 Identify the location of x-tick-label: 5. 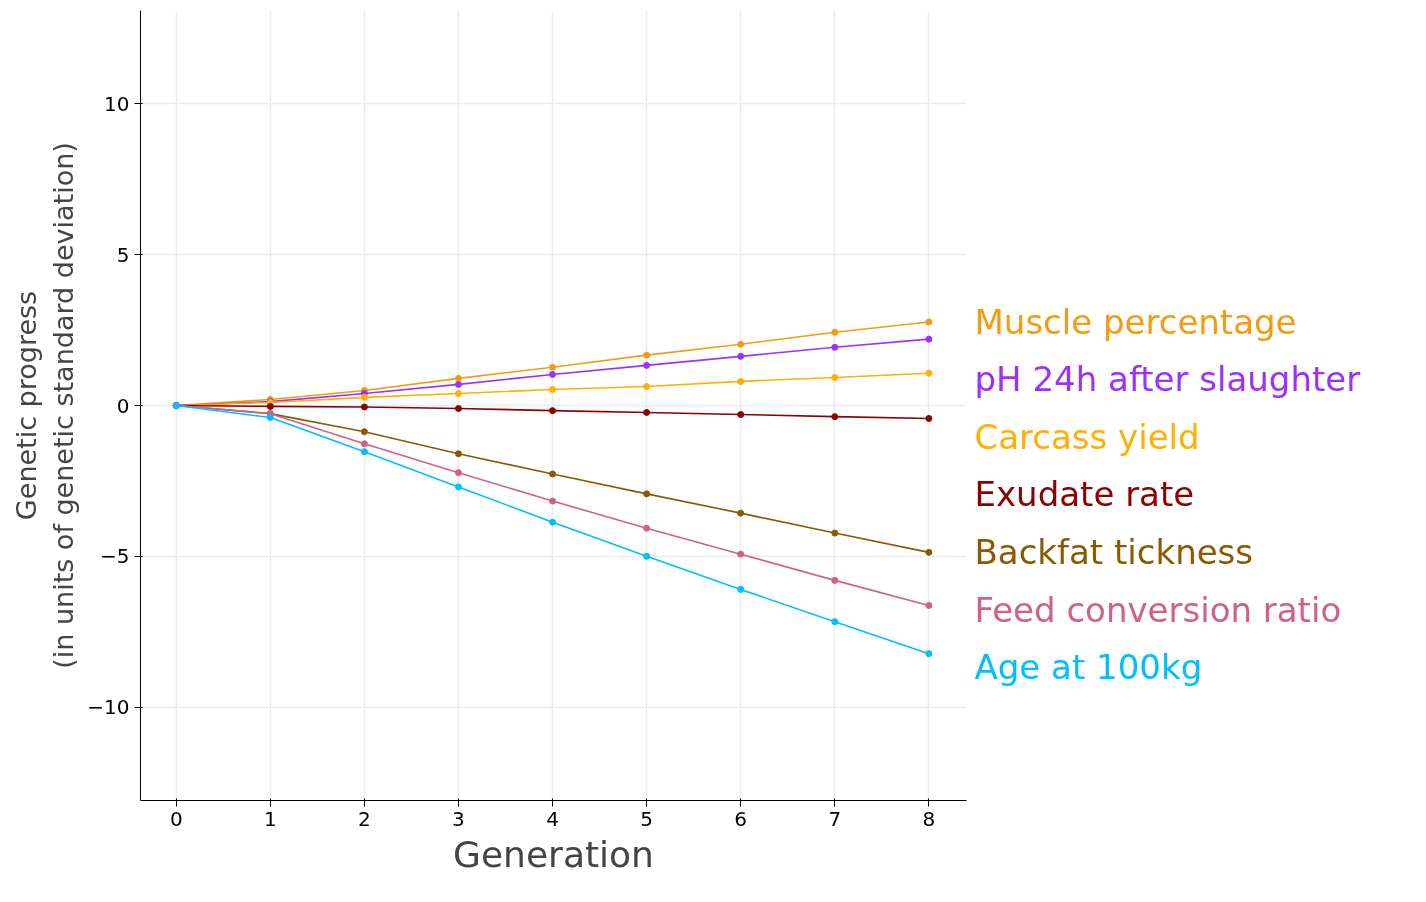
(647, 818).